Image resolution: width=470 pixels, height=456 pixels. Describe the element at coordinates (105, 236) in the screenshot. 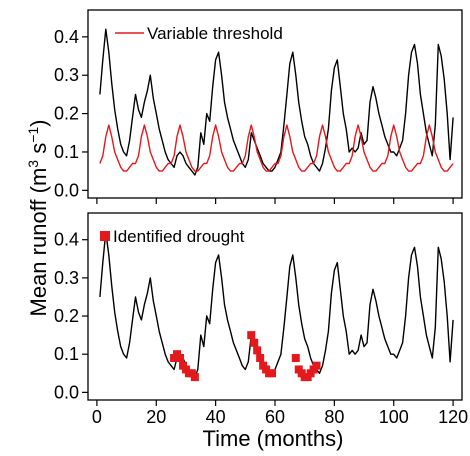

I see `legend-square-swatch` at that location.